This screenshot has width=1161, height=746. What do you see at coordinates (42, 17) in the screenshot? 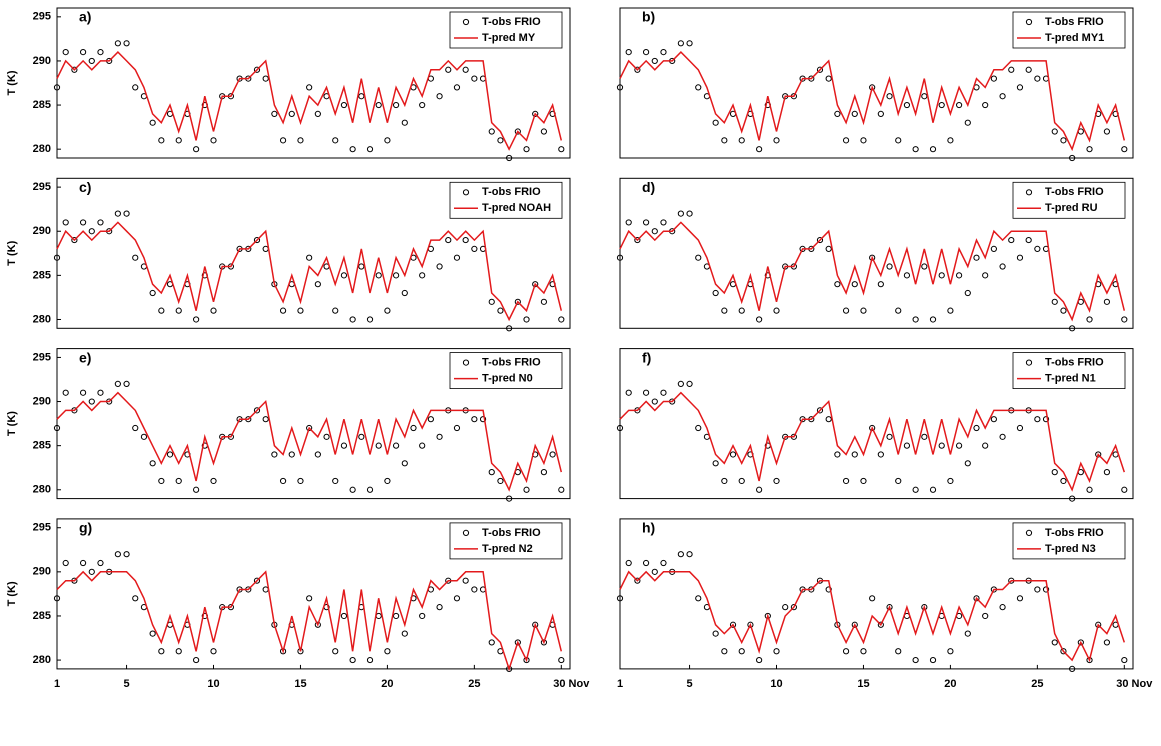
I see `y-tick-label: 295` at bounding box center [42, 17].